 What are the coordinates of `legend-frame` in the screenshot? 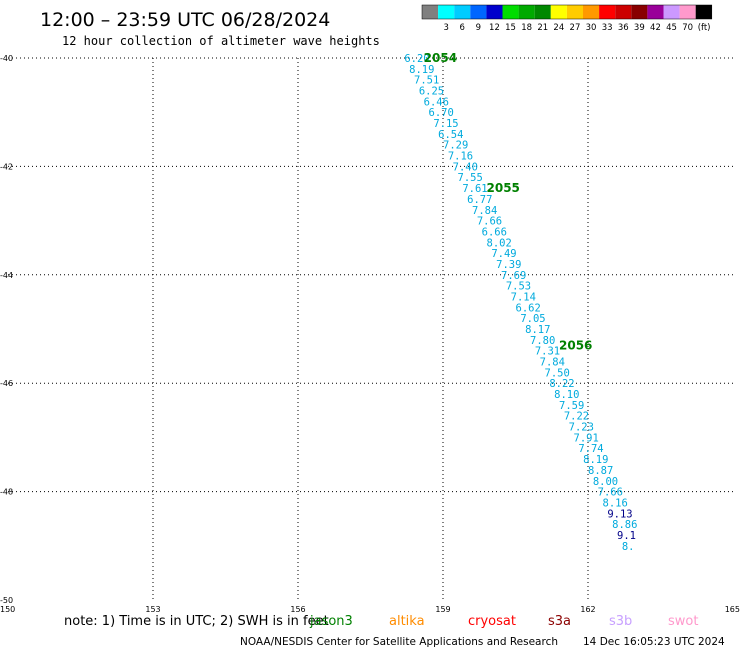 It's located at (567, 12).